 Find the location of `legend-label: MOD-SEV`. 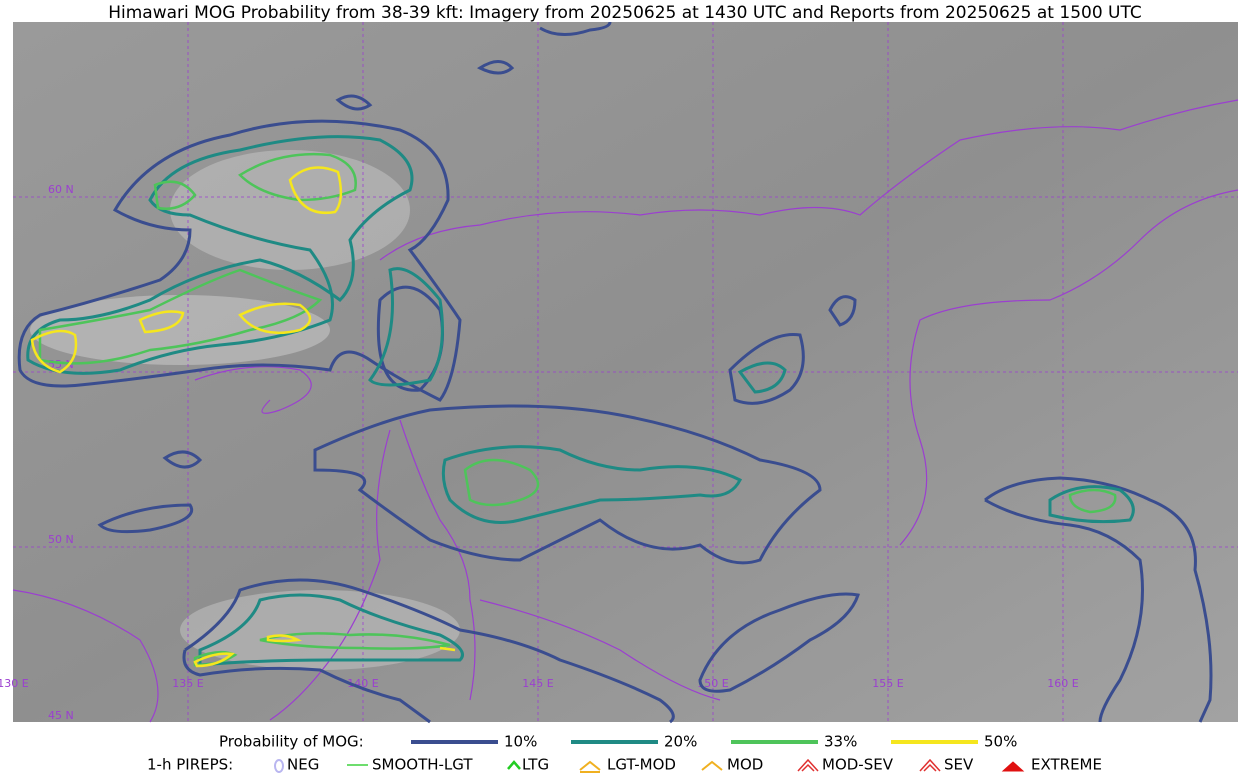

legend-label: MOD-SEV is located at coordinates (858, 765).